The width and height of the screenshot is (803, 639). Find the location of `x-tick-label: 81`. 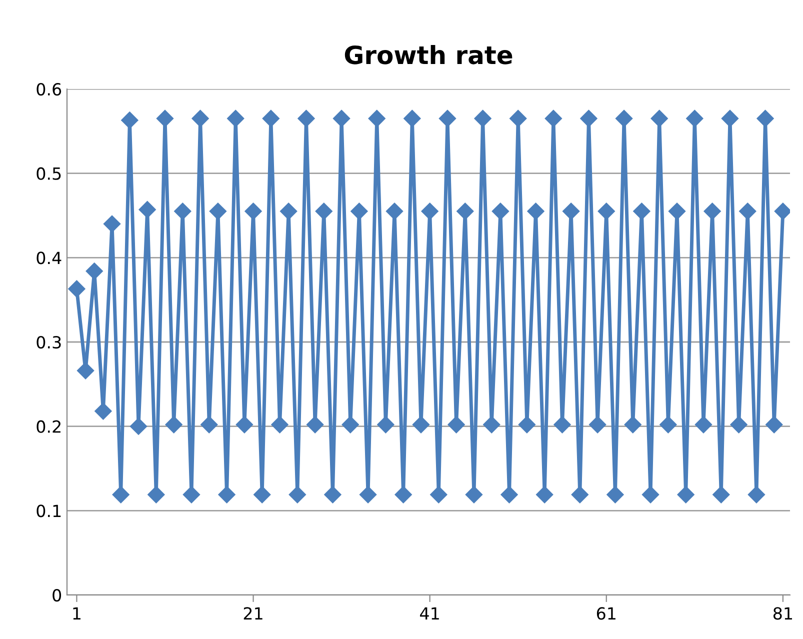

x-tick-label: 81 is located at coordinates (782, 613).